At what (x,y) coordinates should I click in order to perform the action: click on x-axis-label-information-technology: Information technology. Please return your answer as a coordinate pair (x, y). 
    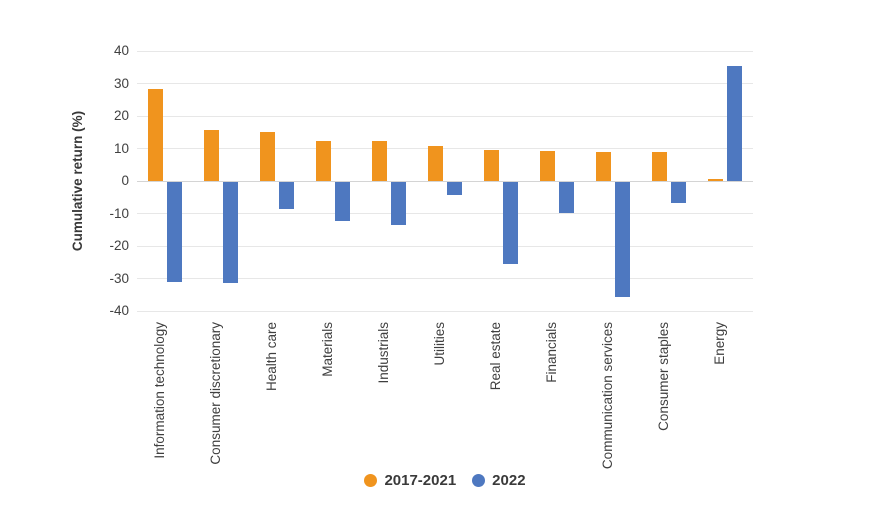
    Looking at the image, I should click on (159, 390).